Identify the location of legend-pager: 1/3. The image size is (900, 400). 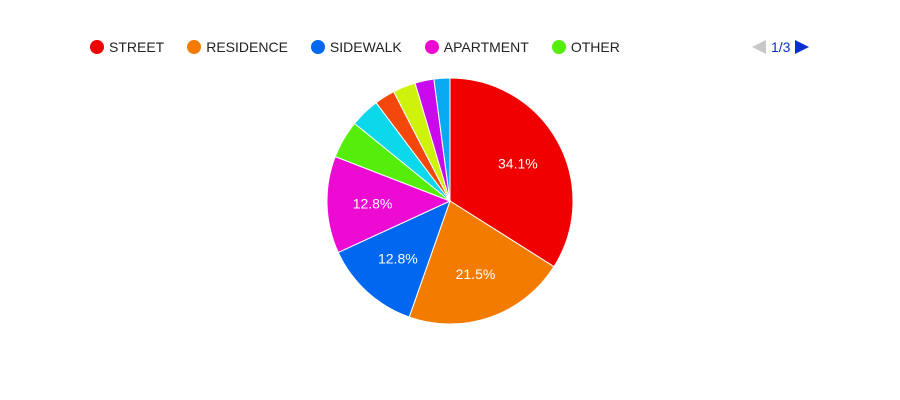
(781, 47).